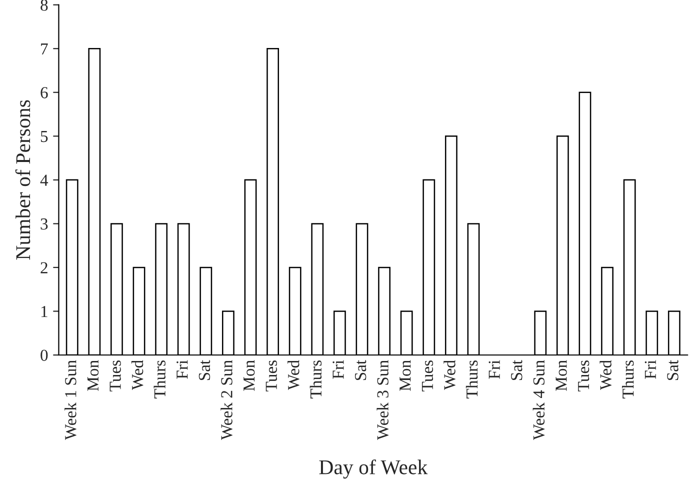 This screenshot has width=691, height=483. I want to click on y-tick-label: 3, so click(44, 224).